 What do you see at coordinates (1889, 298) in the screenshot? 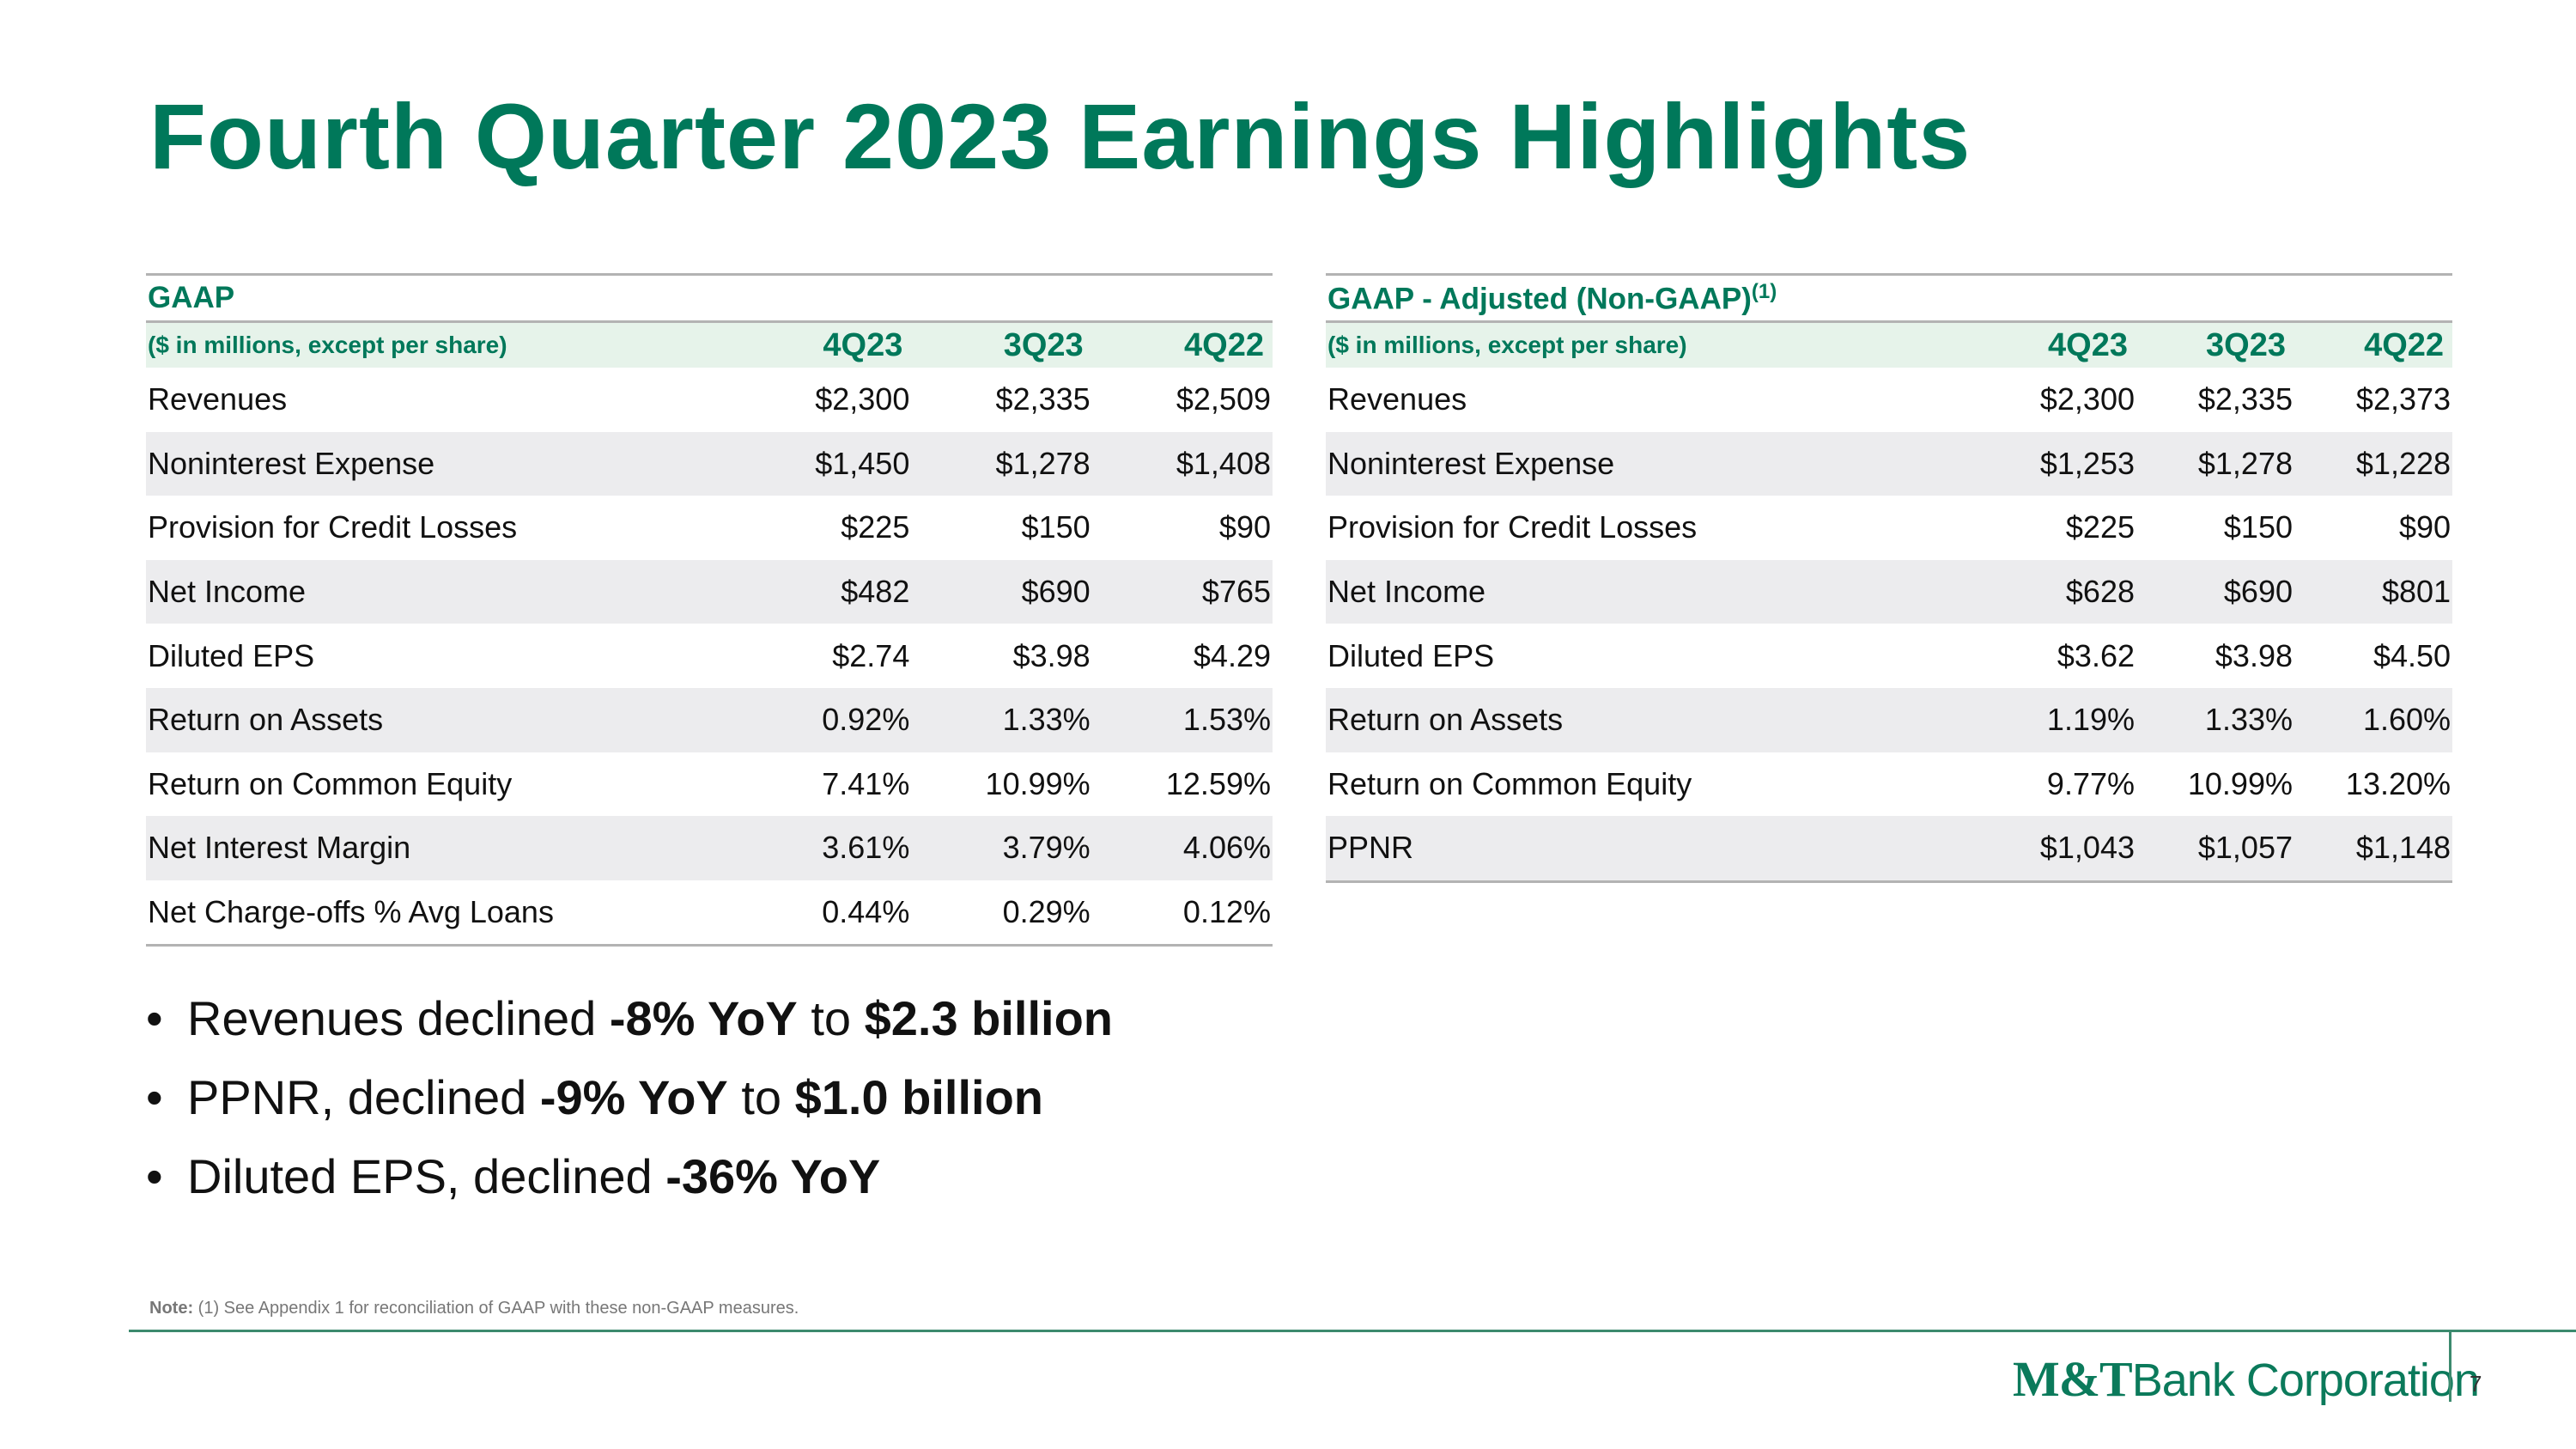
I see `adjusted-section-header: GAAP - Adjusted (Non-GAAP)(1)` at bounding box center [1889, 298].